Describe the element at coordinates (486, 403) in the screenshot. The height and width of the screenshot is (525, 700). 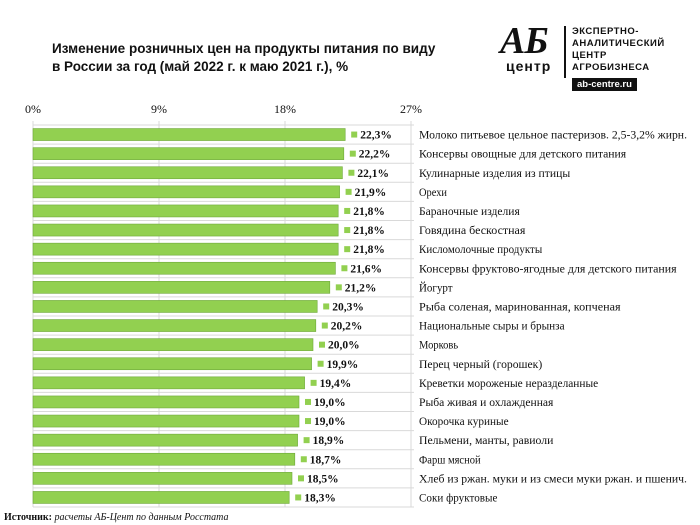
I see `category-label-14: Рыба живая и охлажденная` at that location.